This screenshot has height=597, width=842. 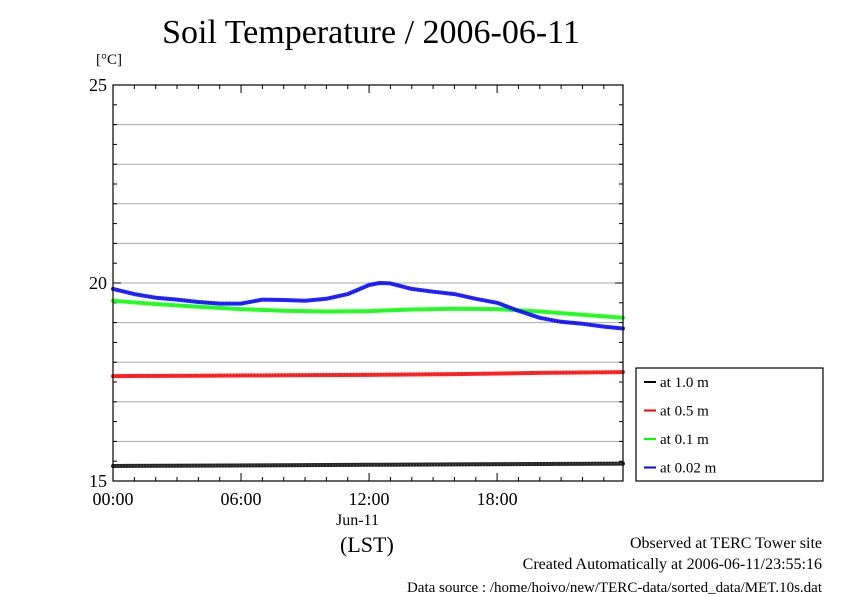 What do you see at coordinates (98, 481) in the screenshot?
I see `y-tick-label: 15` at bounding box center [98, 481].